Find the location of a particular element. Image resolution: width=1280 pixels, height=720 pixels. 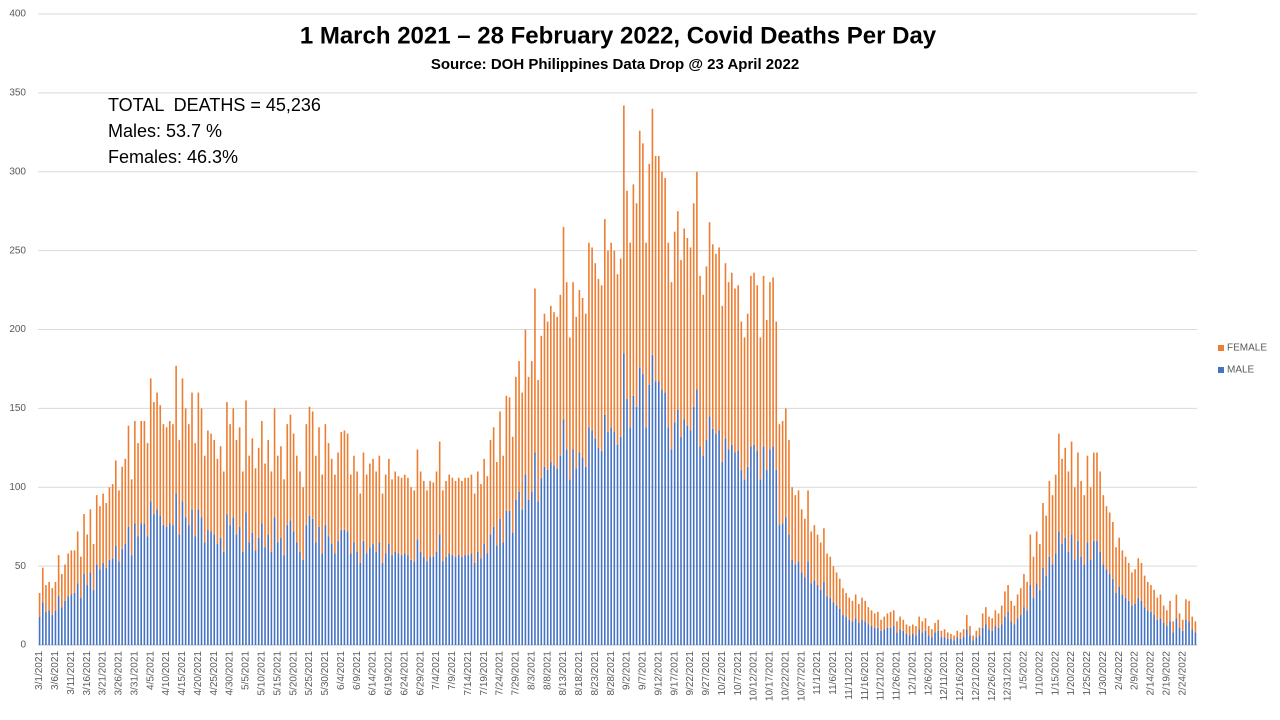

x-tick-label: 2/4/2022 is located at coordinates (1119, 670).